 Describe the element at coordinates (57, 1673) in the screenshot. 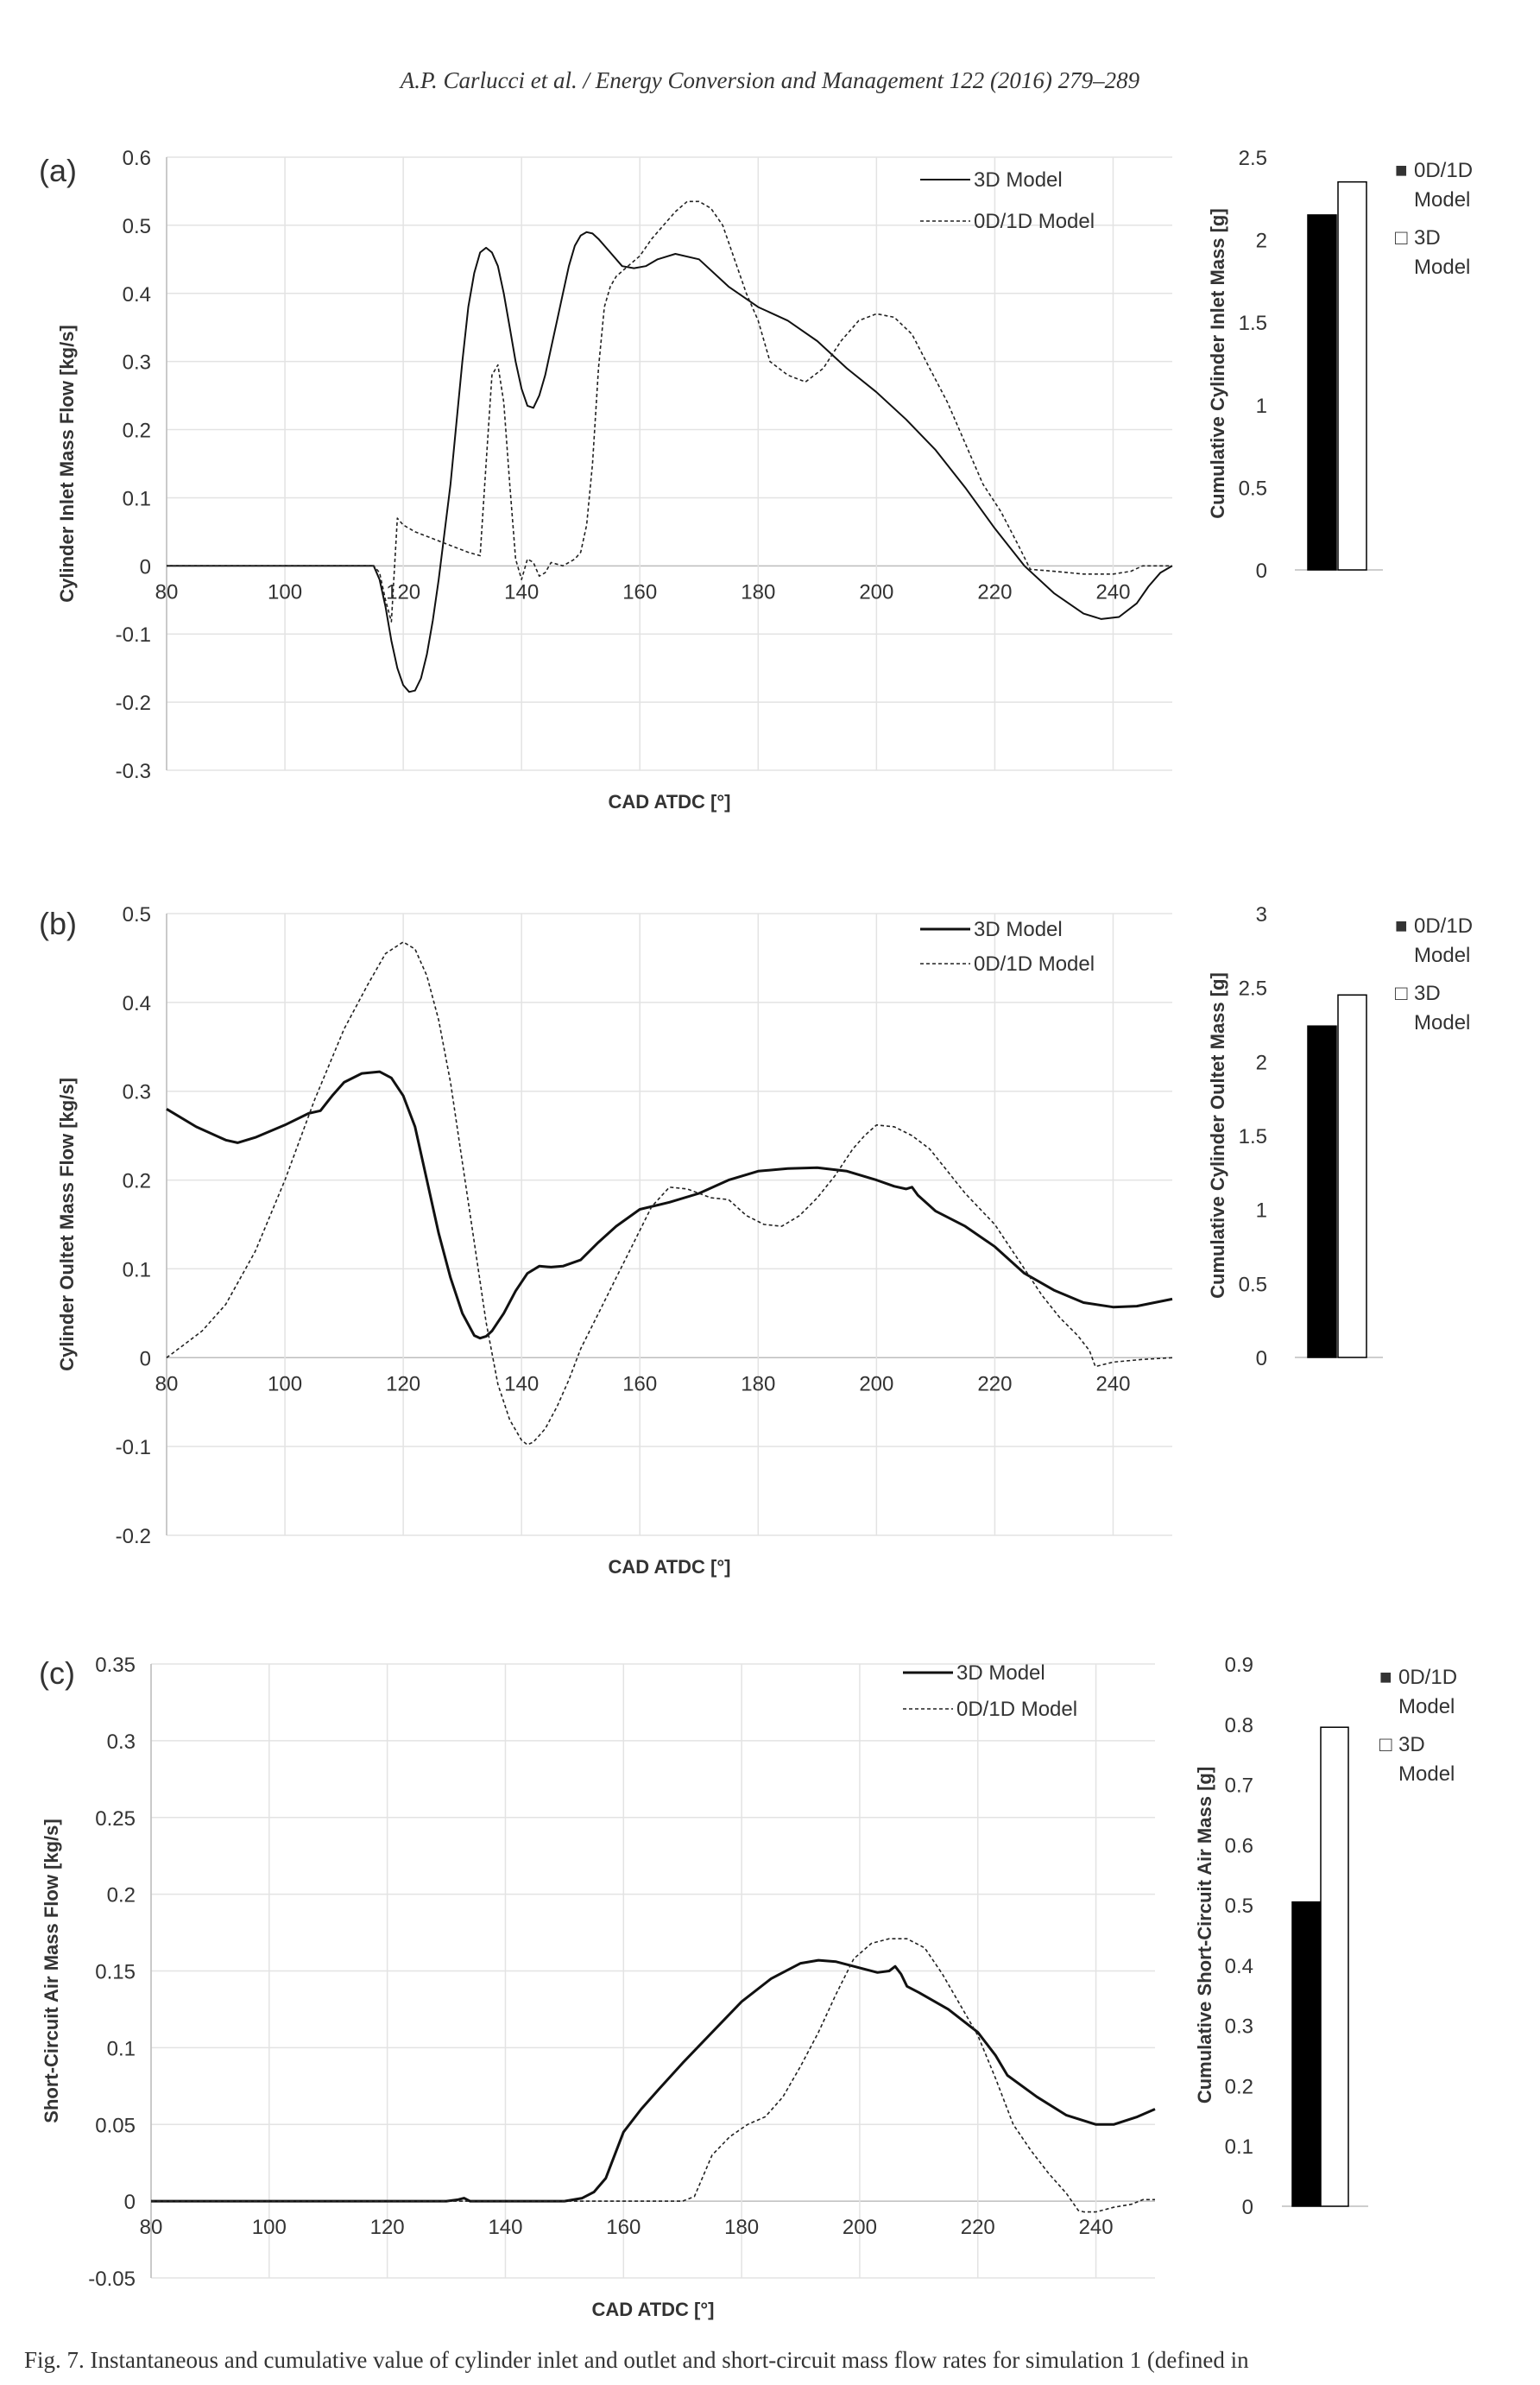

I see `panel-label: (c)` at that location.